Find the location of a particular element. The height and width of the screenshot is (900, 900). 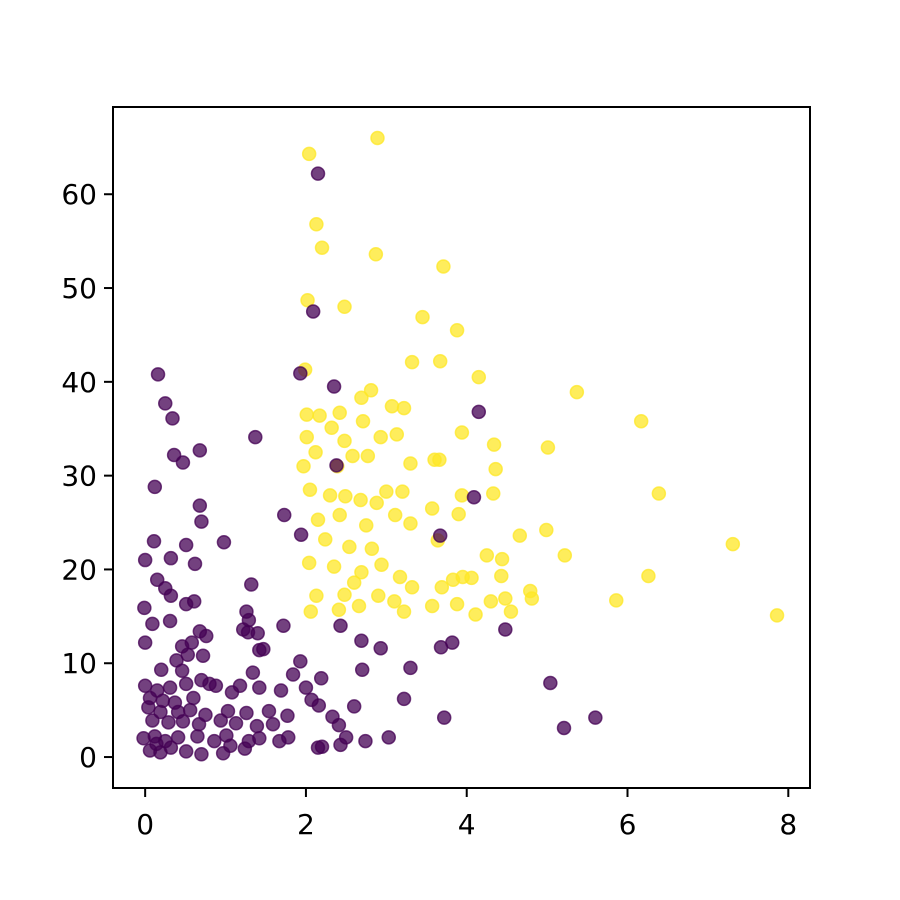

x-tick-label: 6 is located at coordinates (628, 824).